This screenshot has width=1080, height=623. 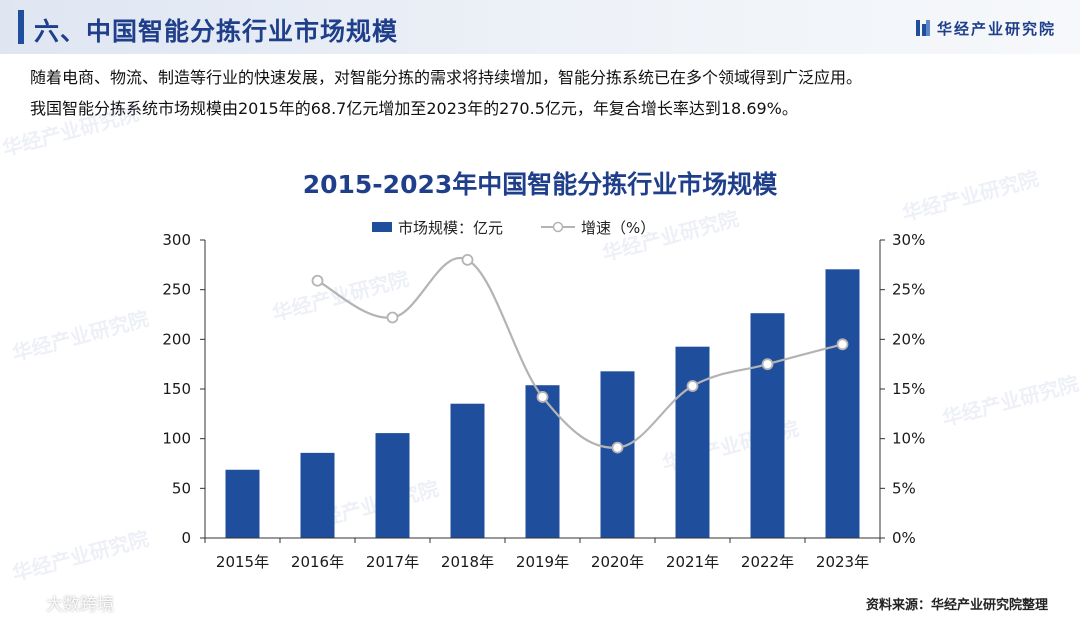 What do you see at coordinates (216, 31) in the screenshot?
I see `page-title: 六、中国智能分拣行业市场规模` at bounding box center [216, 31].